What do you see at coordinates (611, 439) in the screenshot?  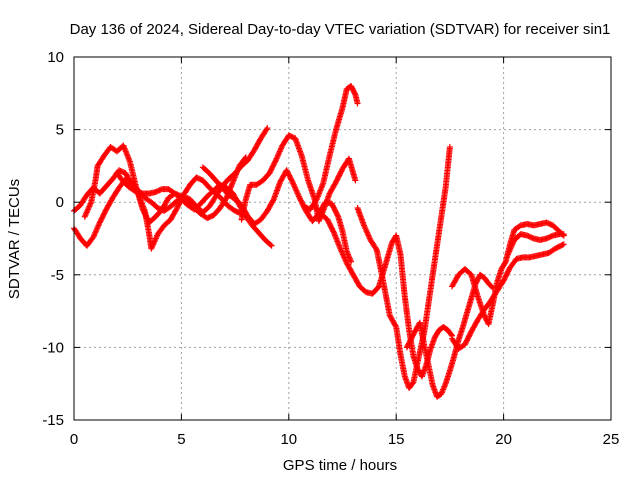 I see `x-tick-label: 25` at bounding box center [611, 439].